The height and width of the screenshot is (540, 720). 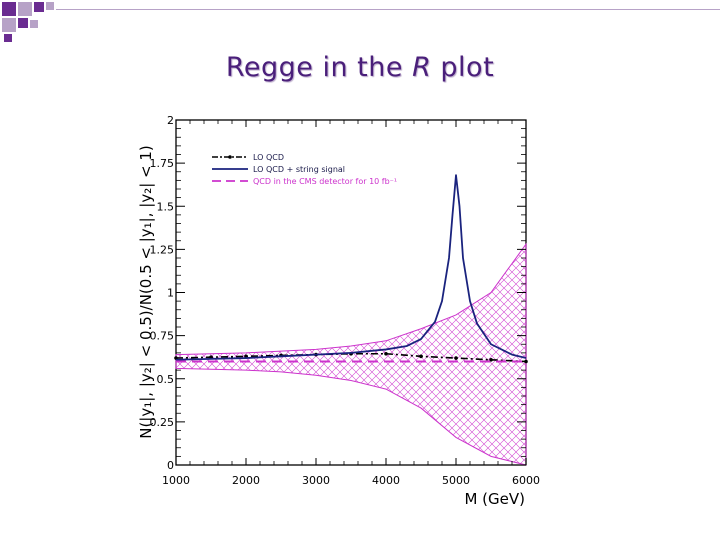 What do you see at coordinates (494, 499) in the screenshot?
I see `x-axis-label: M (GeV)` at bounding box center [494, 499].